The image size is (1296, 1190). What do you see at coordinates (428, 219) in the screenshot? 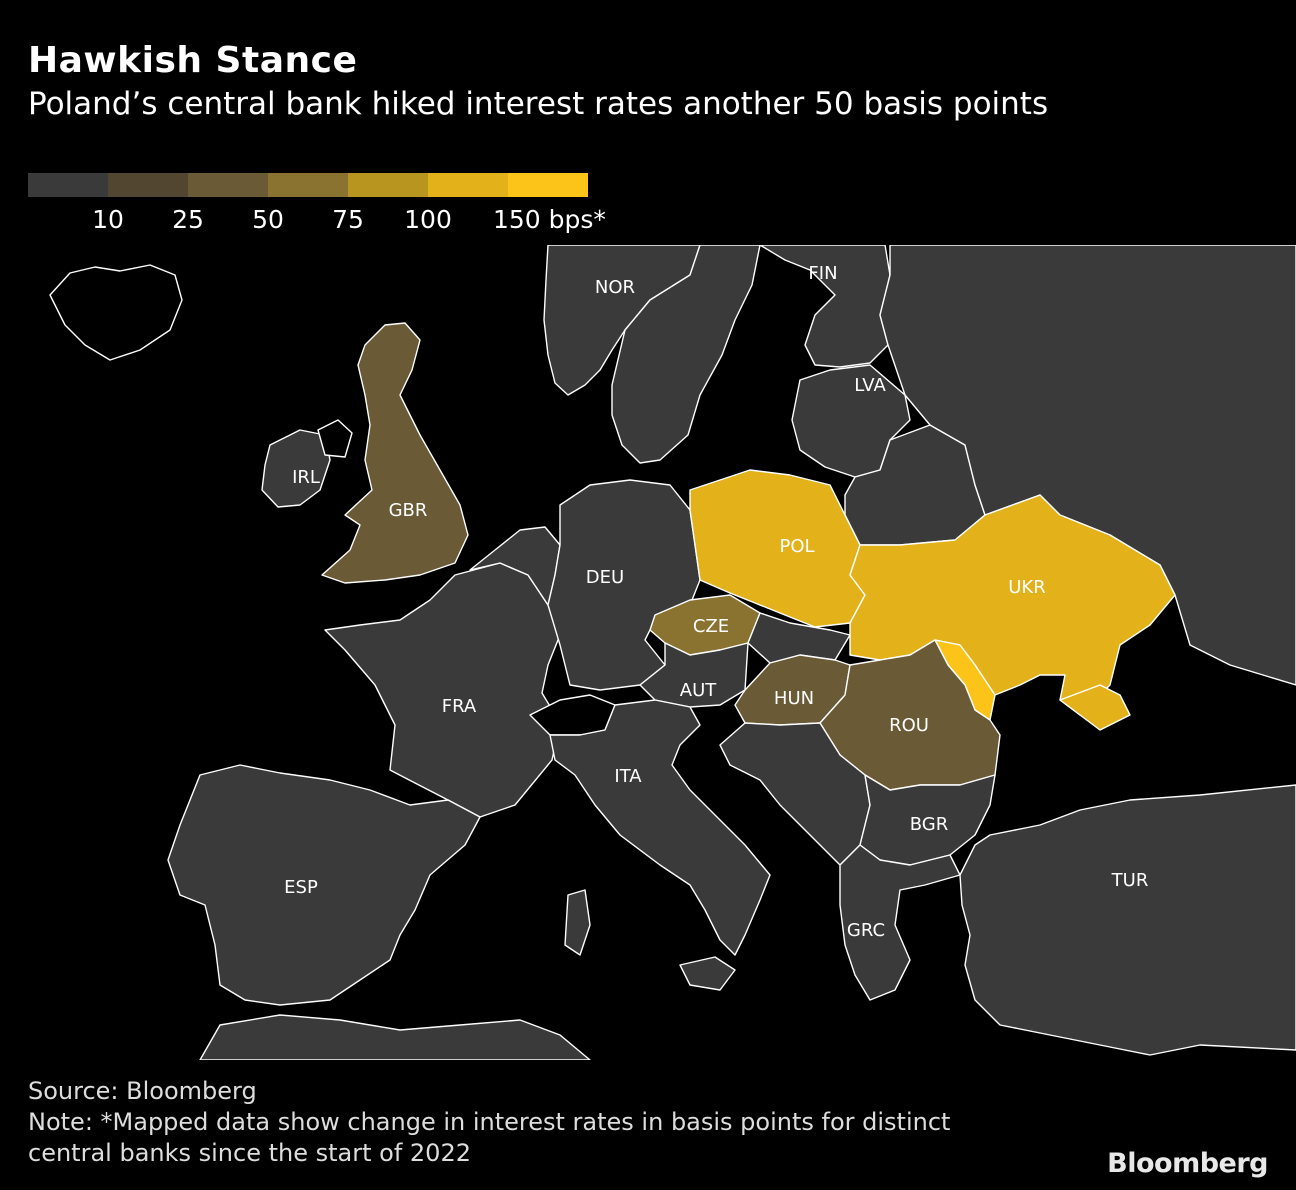
I see `legend-label: 100` at bounding box center [428, 219].